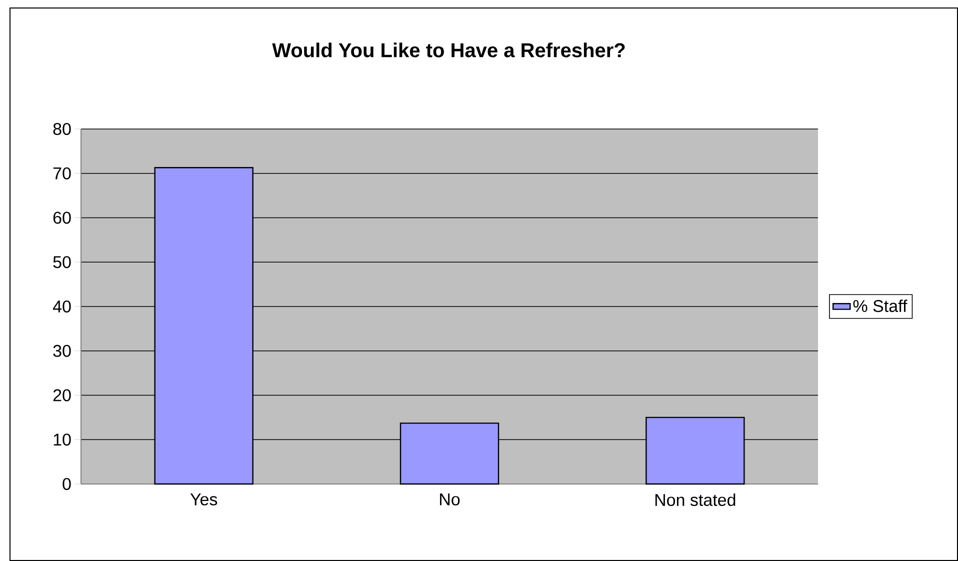  Describe the element at coordinates (66, 484) in the screenshot. I see `y-tick-label: 0` at that location.